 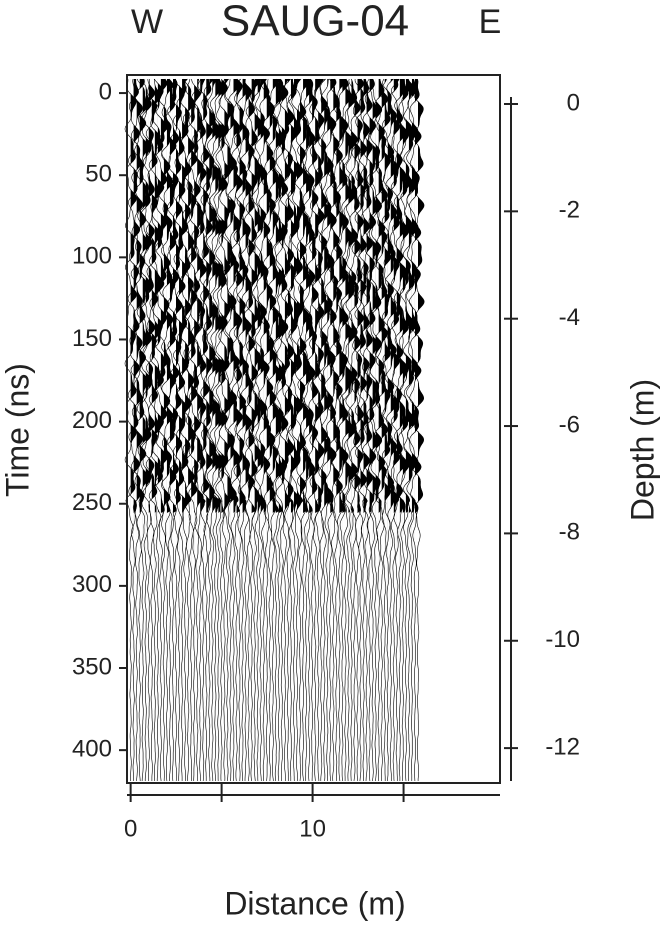 I want to click on y2-tick-label: -4, so click(x=569, y=317).